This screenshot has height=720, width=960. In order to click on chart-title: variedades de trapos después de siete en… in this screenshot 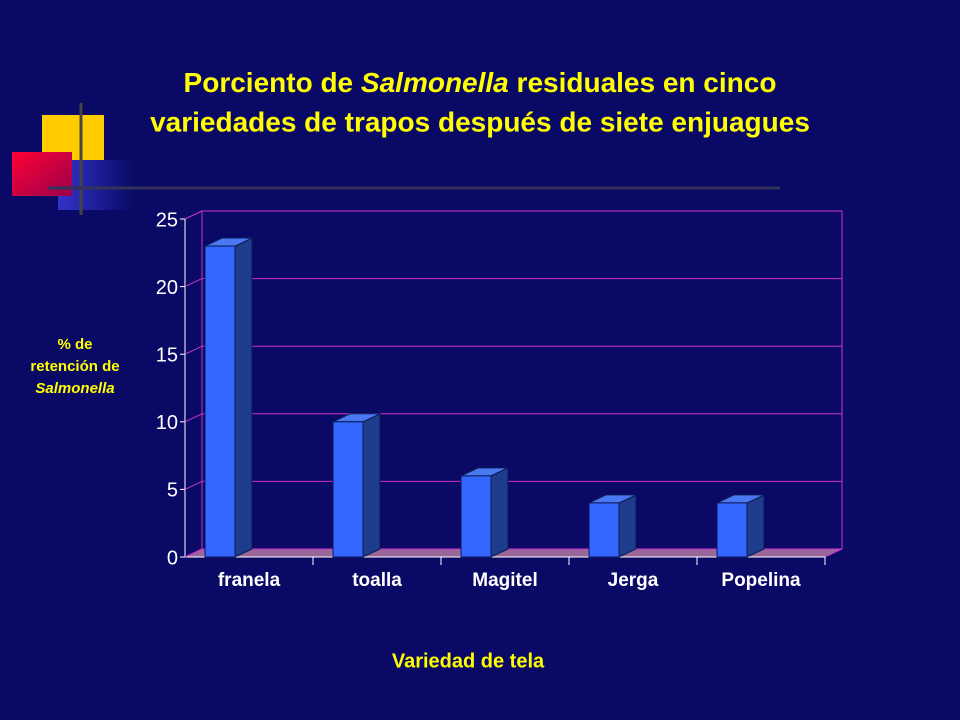, I will do `click(480, 121)`.